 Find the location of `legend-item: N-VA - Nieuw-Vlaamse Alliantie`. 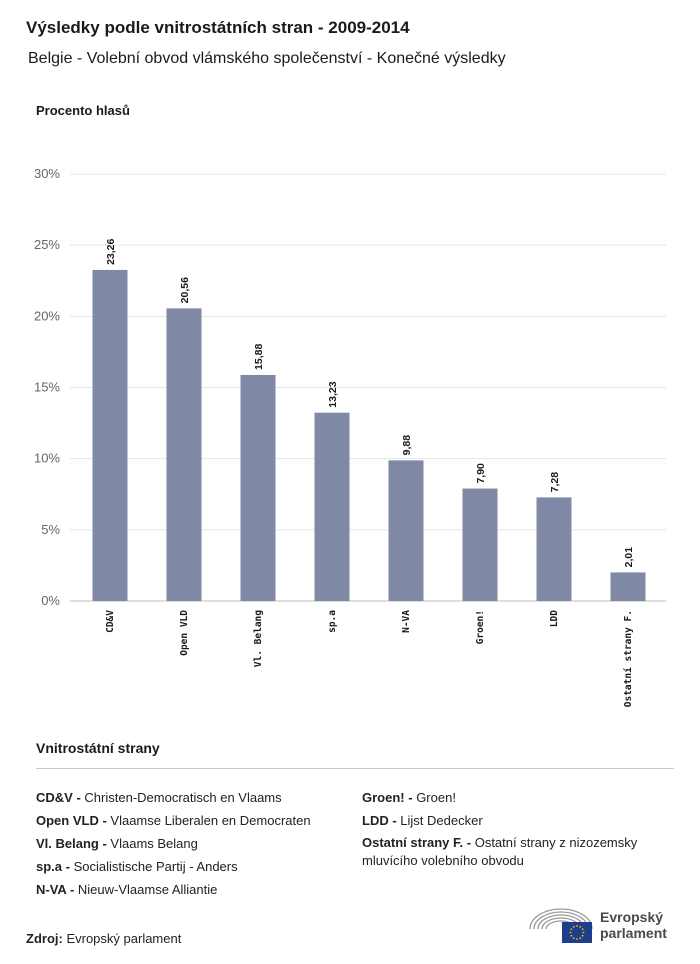

legend-item: N-VA - Nieuw-Vlaamse Alliantie is located at coordinates (191, 889).